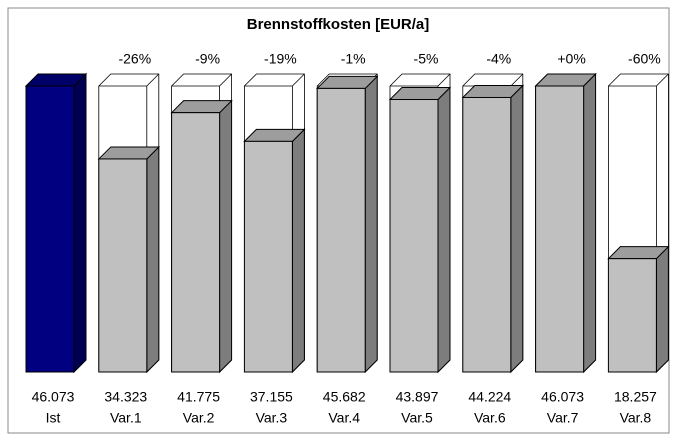 The height and width of the screenshot is (441, 677). I want to click on value-label: 43.897, so click(417, 397).